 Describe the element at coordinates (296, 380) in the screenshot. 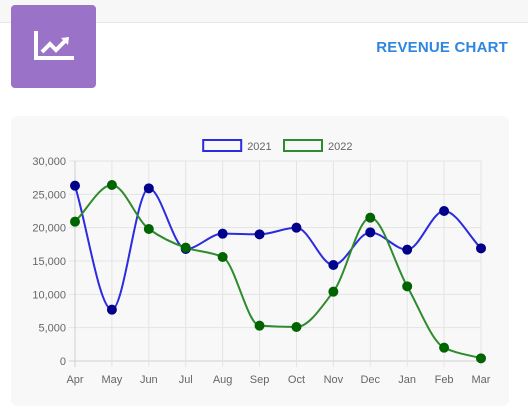

I see `x-tick-label: Oct` at that location.